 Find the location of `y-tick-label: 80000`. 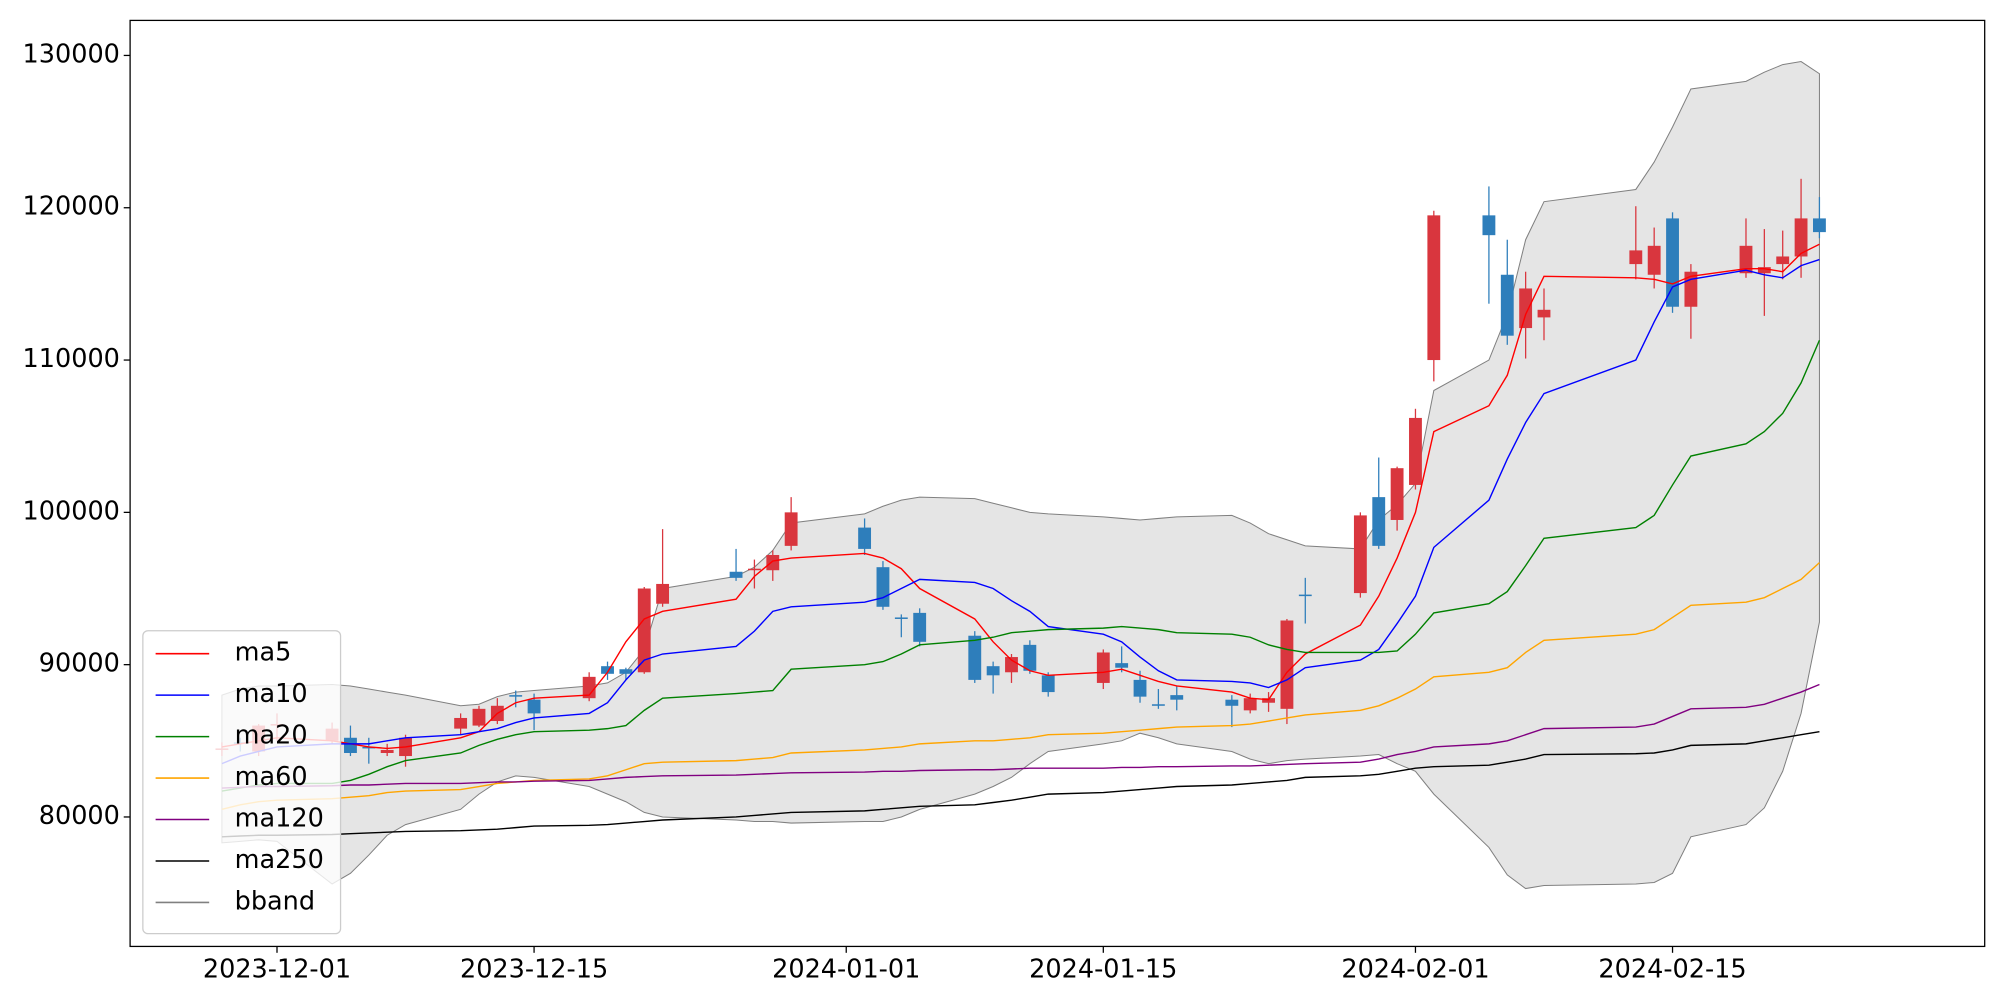

y-tick-label: 80000 is located at coordinates (79, 816).